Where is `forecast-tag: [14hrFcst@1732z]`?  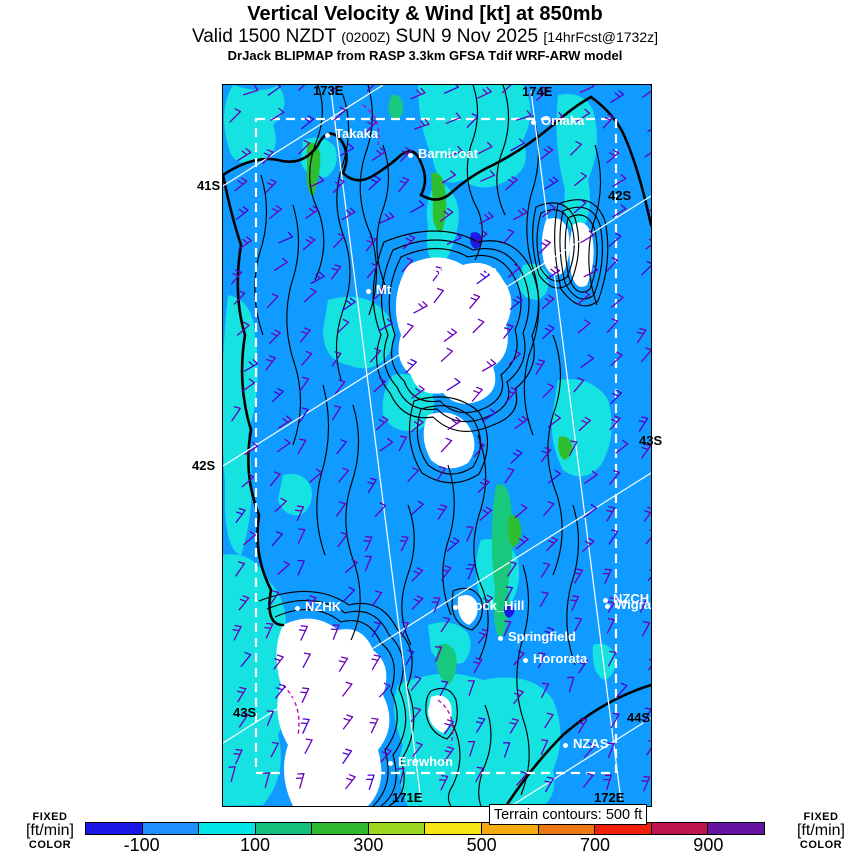
forecast-tag: [14hrFcst@1732z] is located at coordinates (601, 37).